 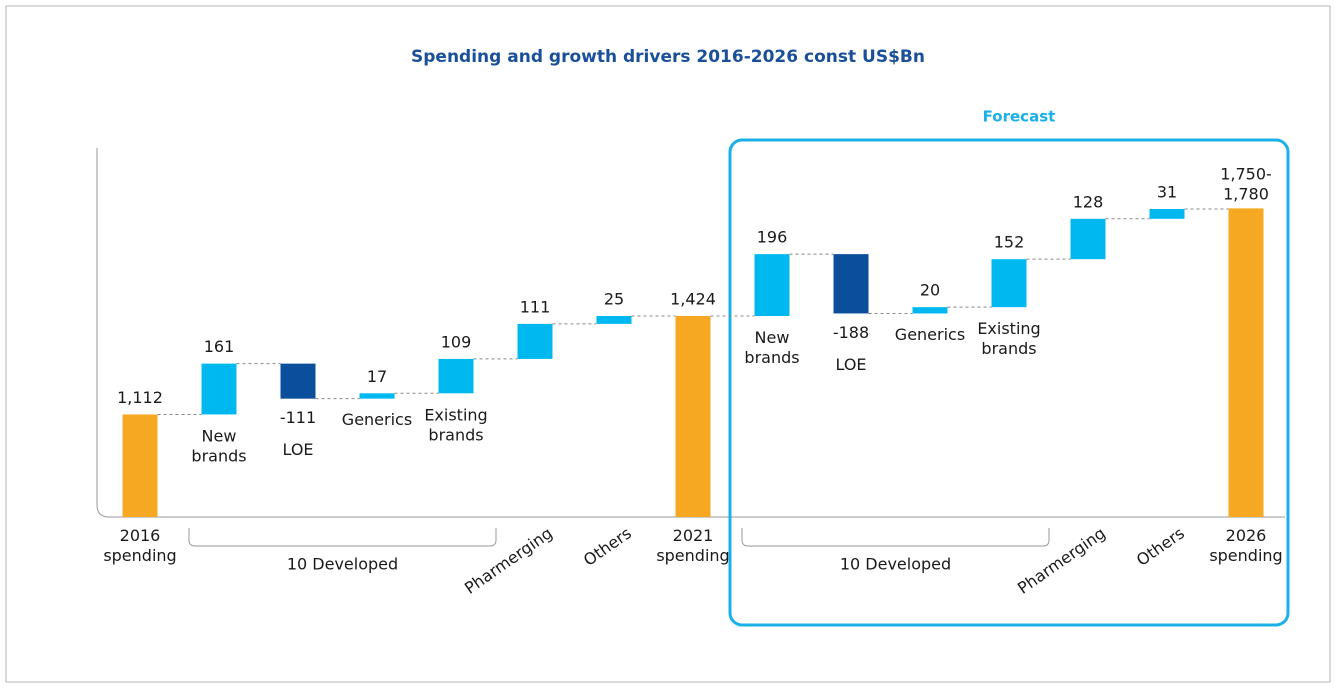 What do you see at coordinates (693, 298) in the screenshot?
I see `value-label: 1,424` at bounding box center [693, 298].